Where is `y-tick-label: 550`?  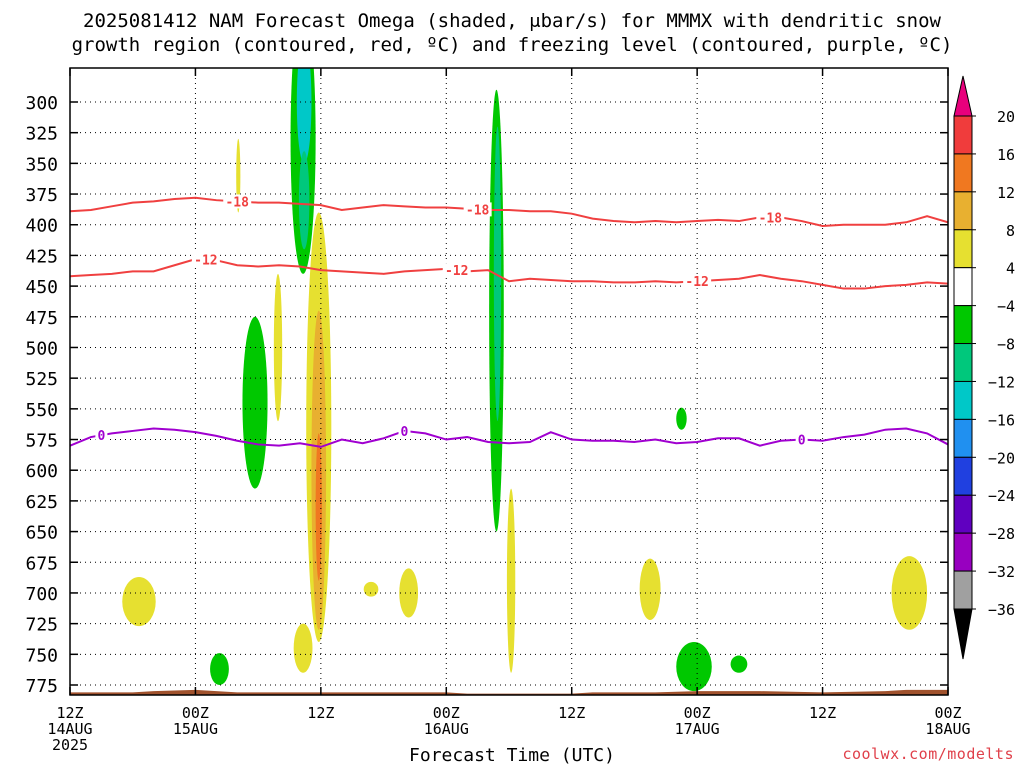
y-tick-label: 550 is located at coordinates (41, 410).